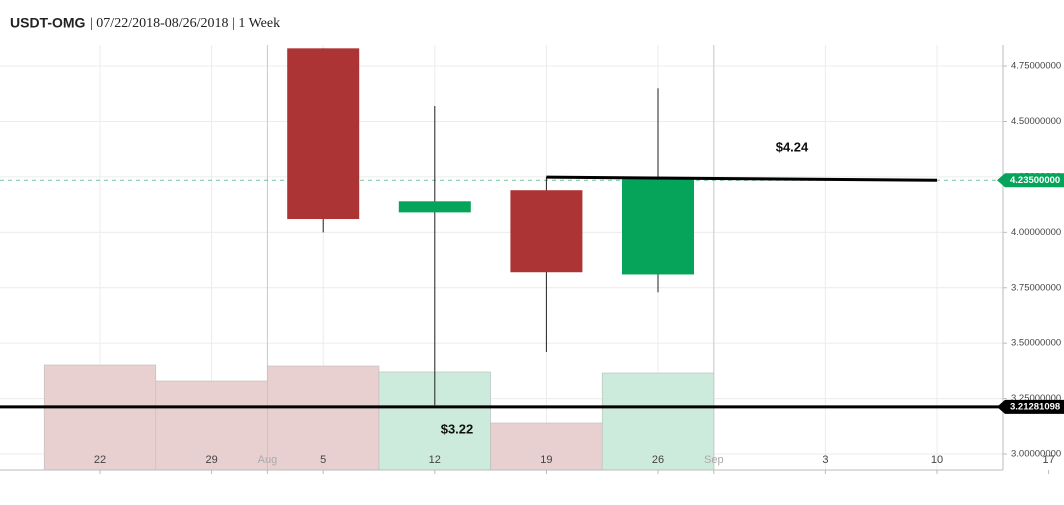 This screenshot has width=1064, height=505. Describe the element at coordinates (268, 460) in the screenshot. I see `x-tick-label: Aug` at that location.